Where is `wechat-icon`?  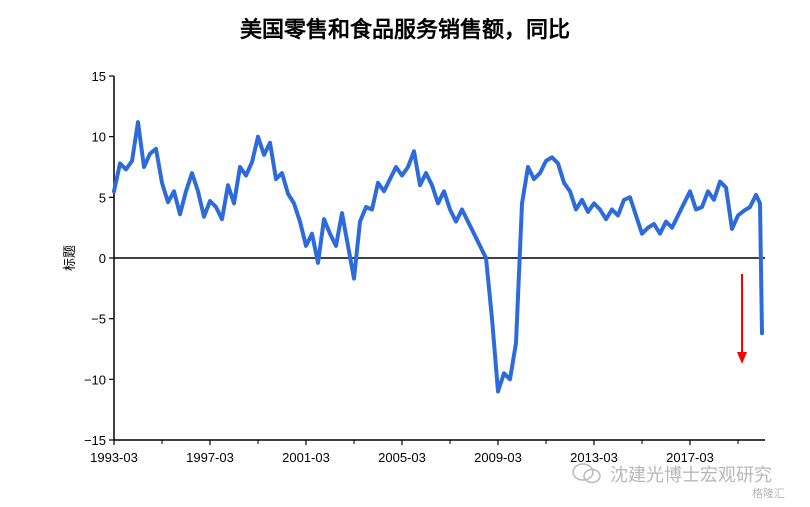
wechat-icon is located at coordinates (586, 473).